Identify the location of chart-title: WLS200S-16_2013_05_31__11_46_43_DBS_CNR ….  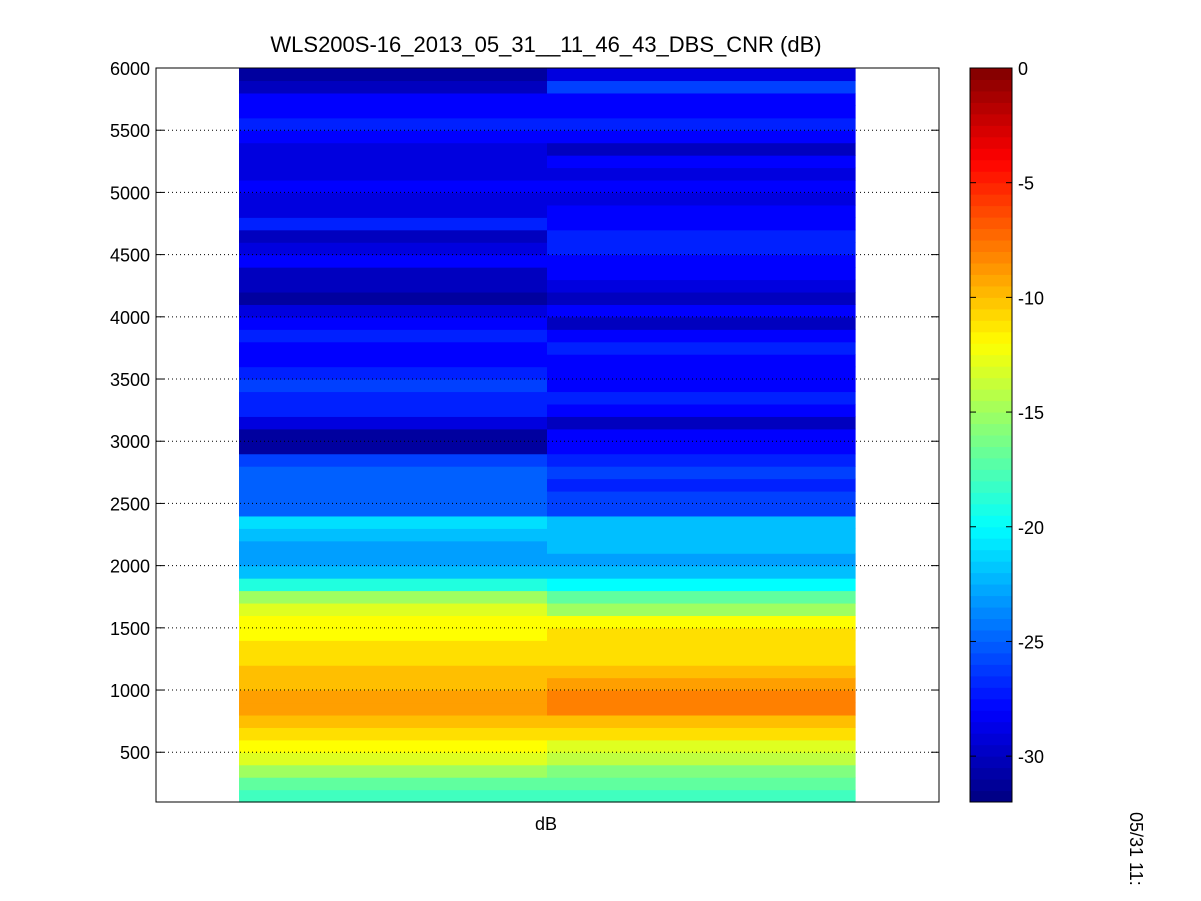
(545, 44).